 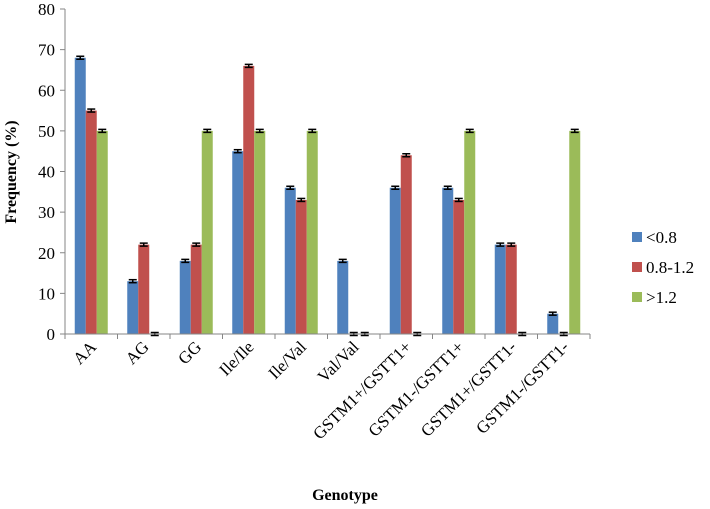 What do you see at coordinates (236, 358) in the screenshot?
I see `x-tick-label: Ile/Ile` at bounding box center [236, 358].